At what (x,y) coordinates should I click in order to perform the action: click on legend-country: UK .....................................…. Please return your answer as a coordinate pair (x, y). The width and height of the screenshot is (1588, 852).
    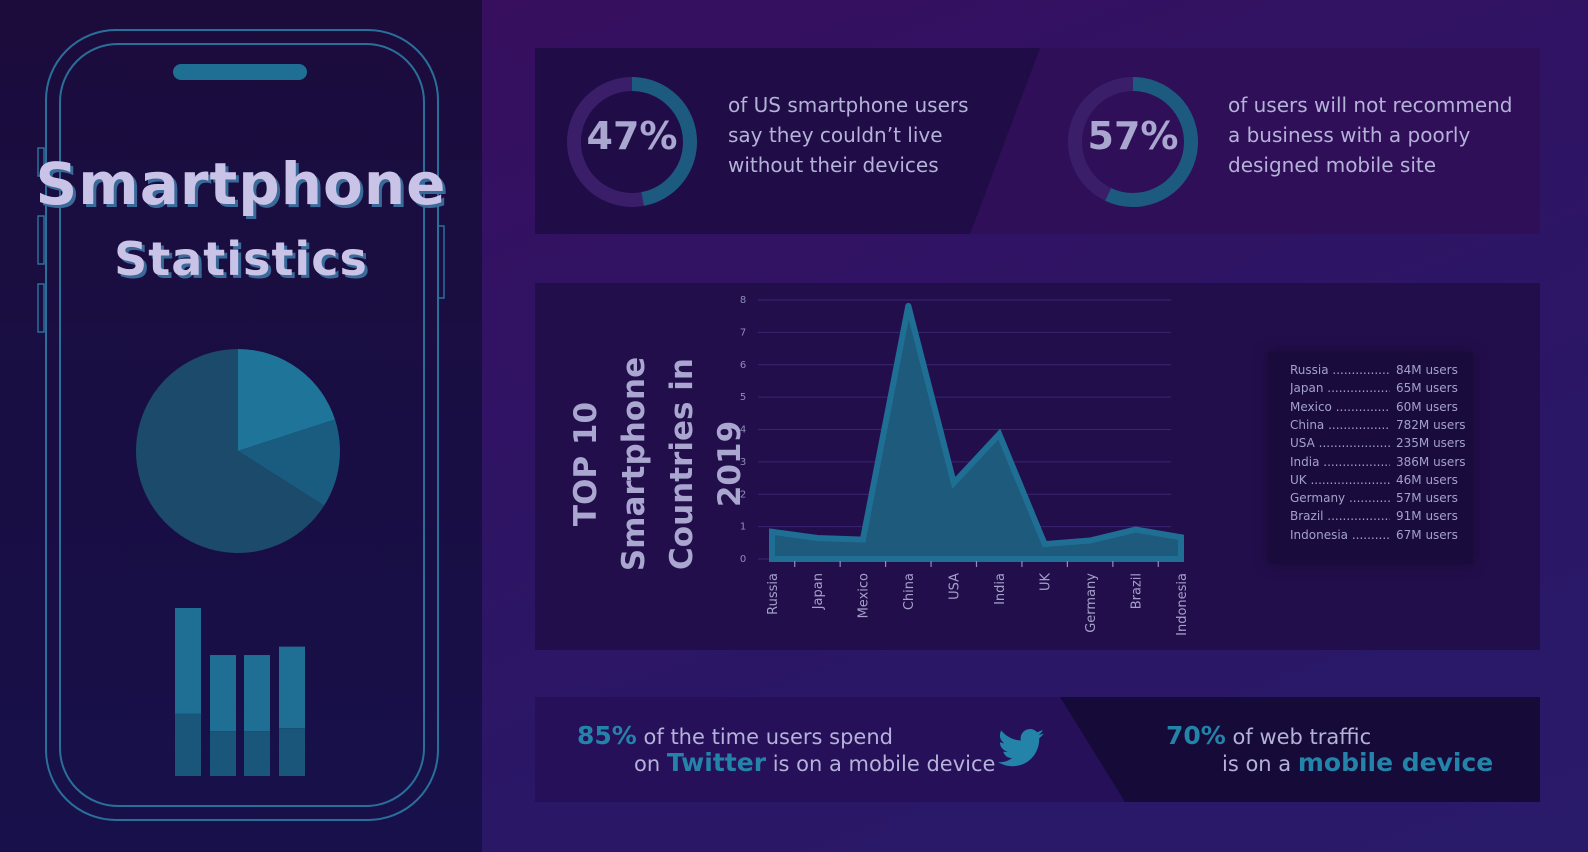
    Looking at the image, I should click on (1340, 479).